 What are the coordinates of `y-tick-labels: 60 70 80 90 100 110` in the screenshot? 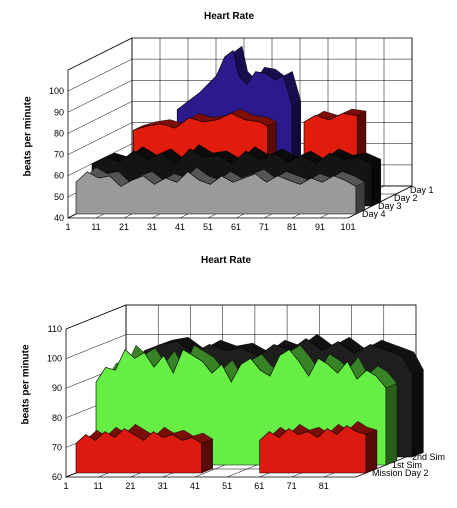 It's located at (54, 403).